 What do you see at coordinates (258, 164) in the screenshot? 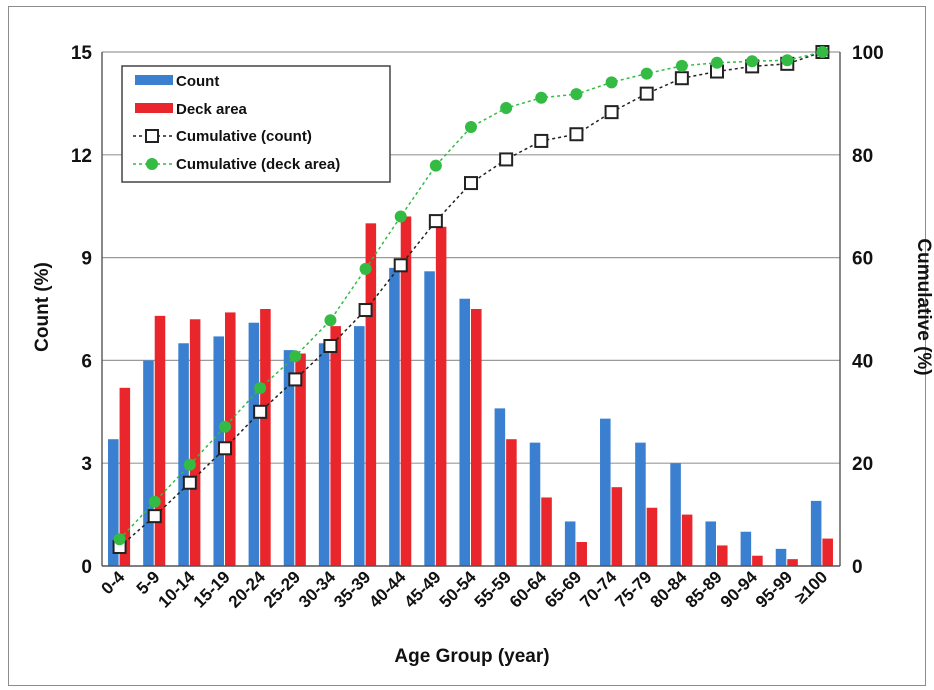
I see `legend-label-cumulative-deck-area: Cumulative (deck area)` at bounding box center [258, 164].